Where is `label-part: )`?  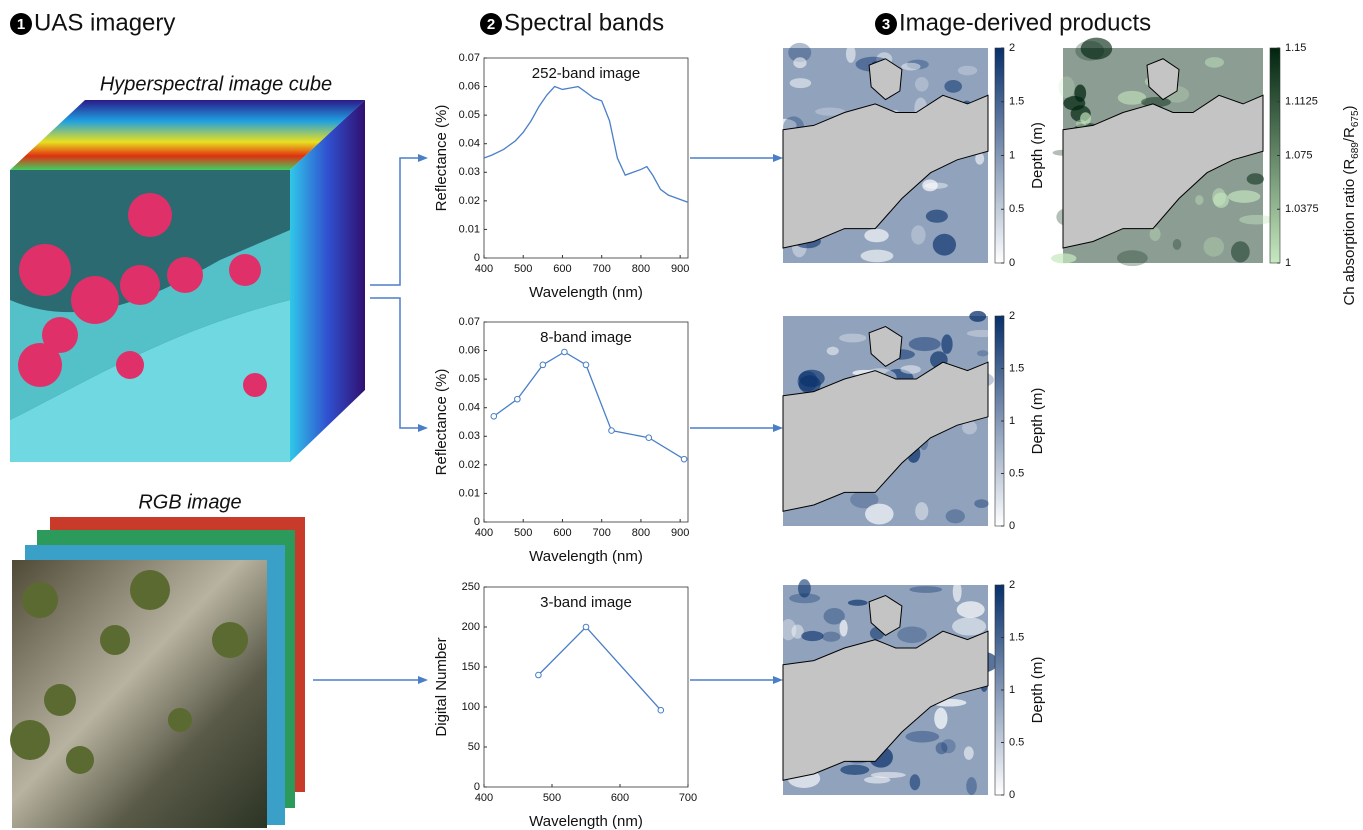
label-part: ) is located at coordinates (1349, 107).